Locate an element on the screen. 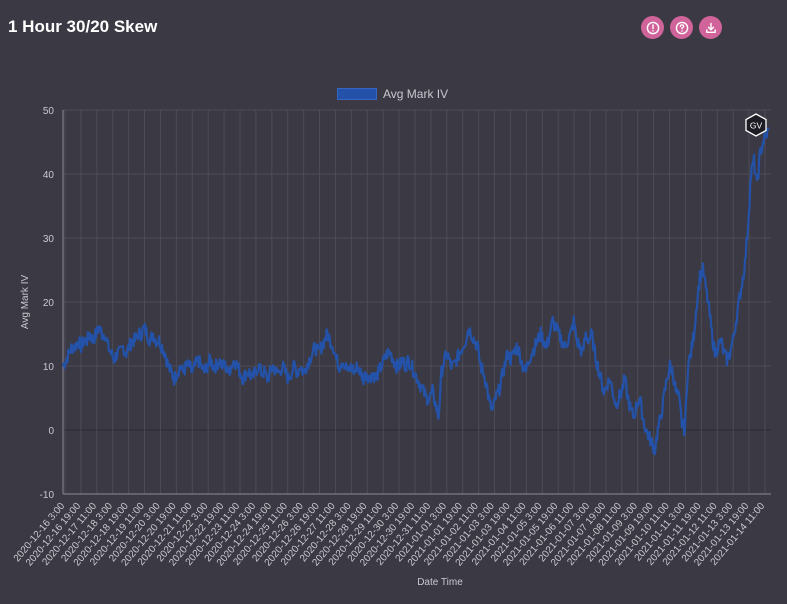  svg-text: GV is located at coordinates (756, 126).